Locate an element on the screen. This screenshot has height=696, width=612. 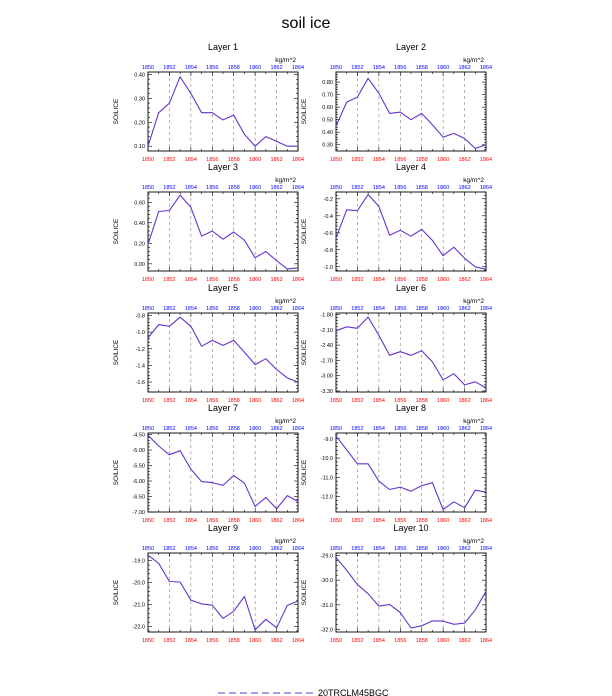
y-tick-label: -5.00 is located at coordinates (138, 451).